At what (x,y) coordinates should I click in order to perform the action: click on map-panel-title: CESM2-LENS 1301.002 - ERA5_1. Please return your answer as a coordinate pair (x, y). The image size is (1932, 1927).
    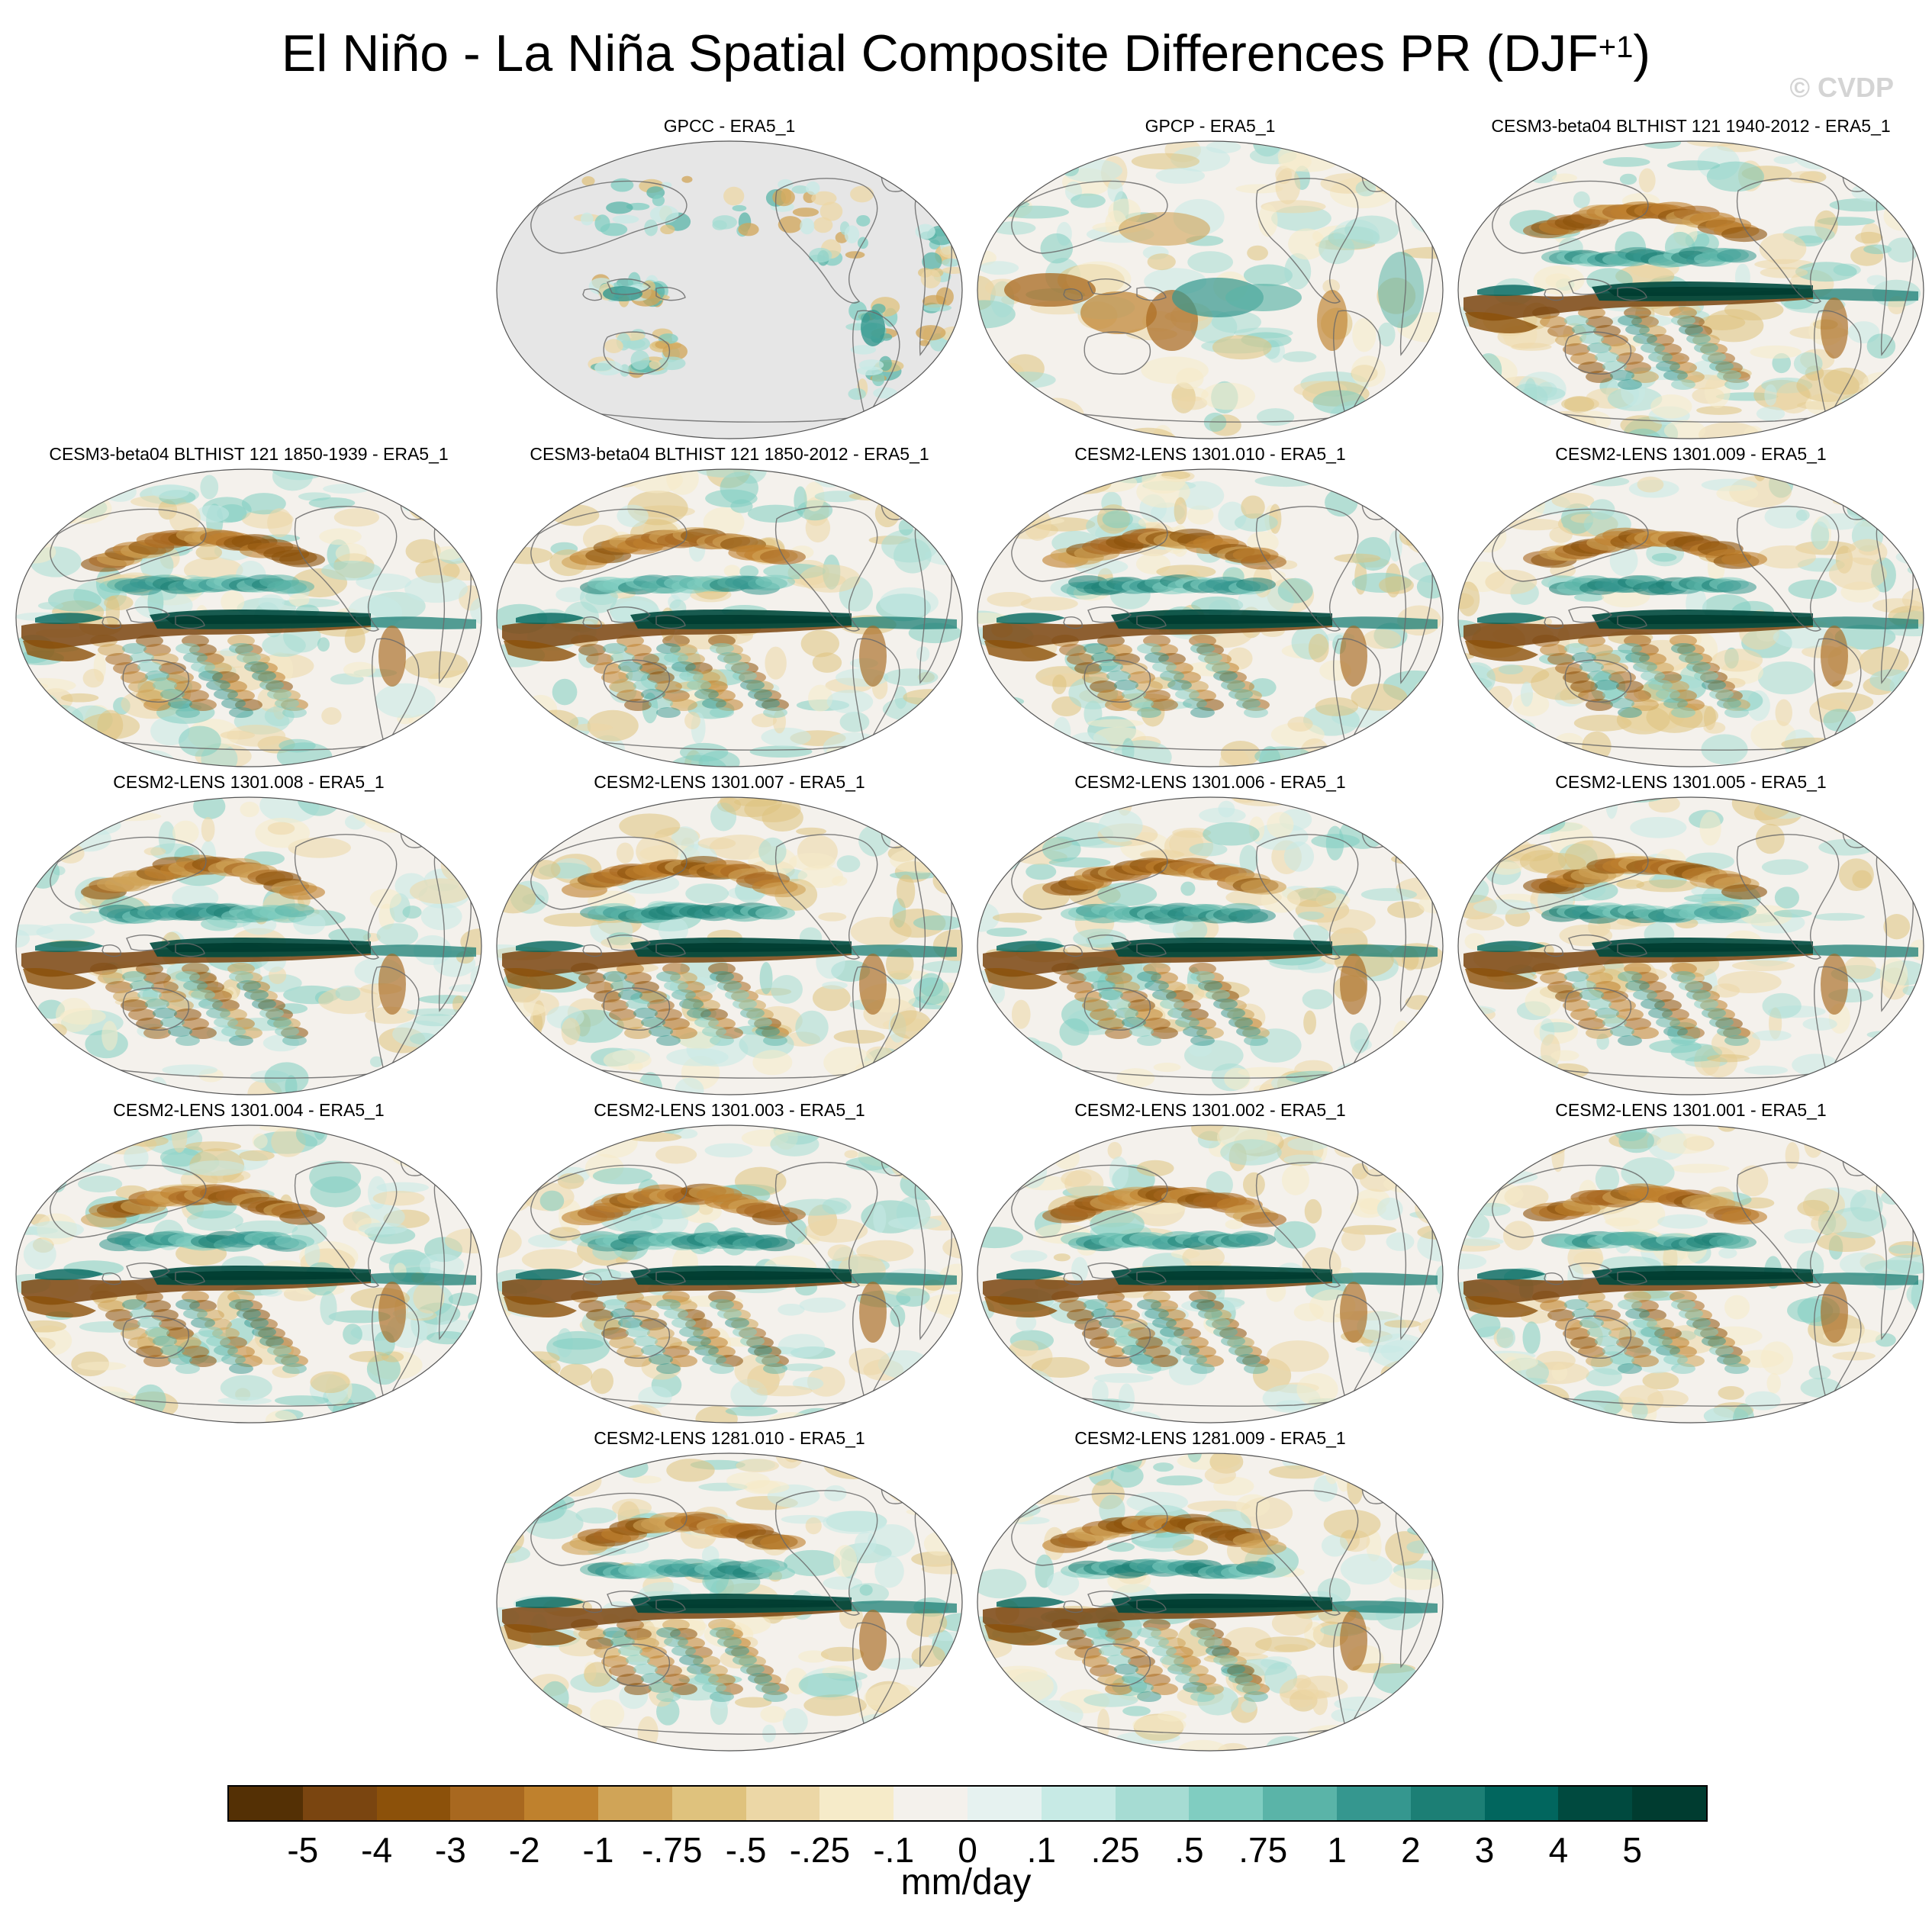
    Looking at the image, I should click on (1210, 1110).